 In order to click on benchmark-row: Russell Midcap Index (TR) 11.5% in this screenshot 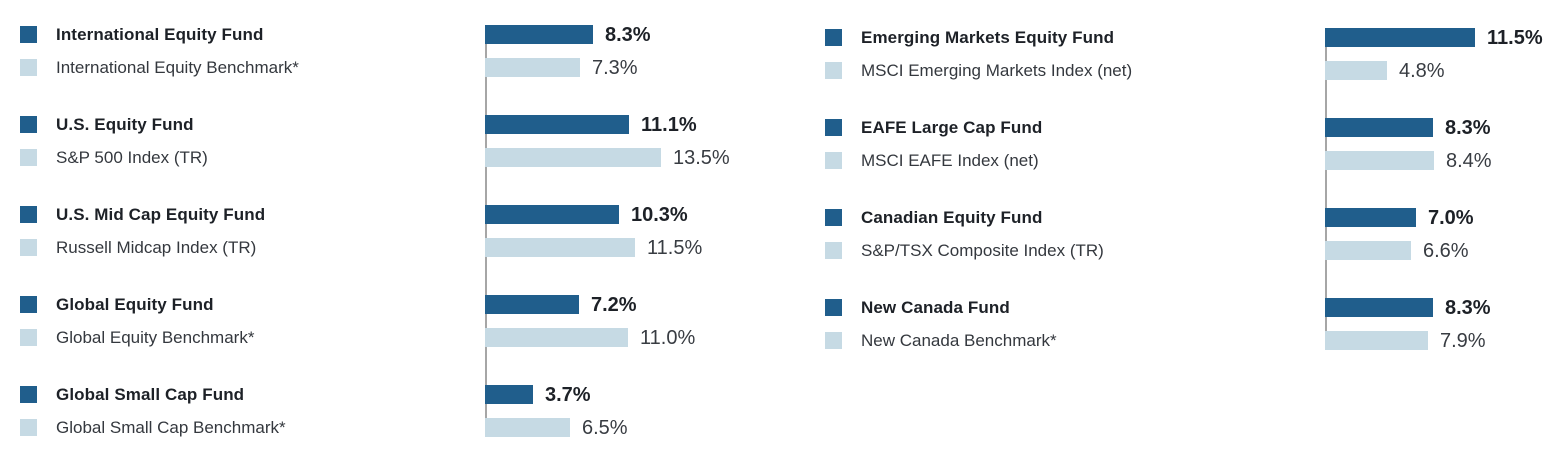, I will do `click(381, 248)`.